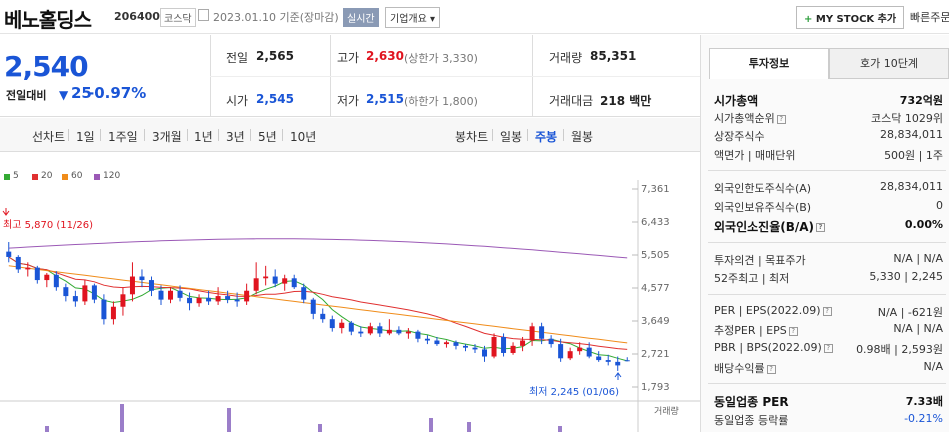 Image resolution: width=949 pixels, height=432 pixels. What do you see at coordinates (275, 56) in the screenshot?
I see `stat-prev-value: 2,565` at bounding box center [275, 56].